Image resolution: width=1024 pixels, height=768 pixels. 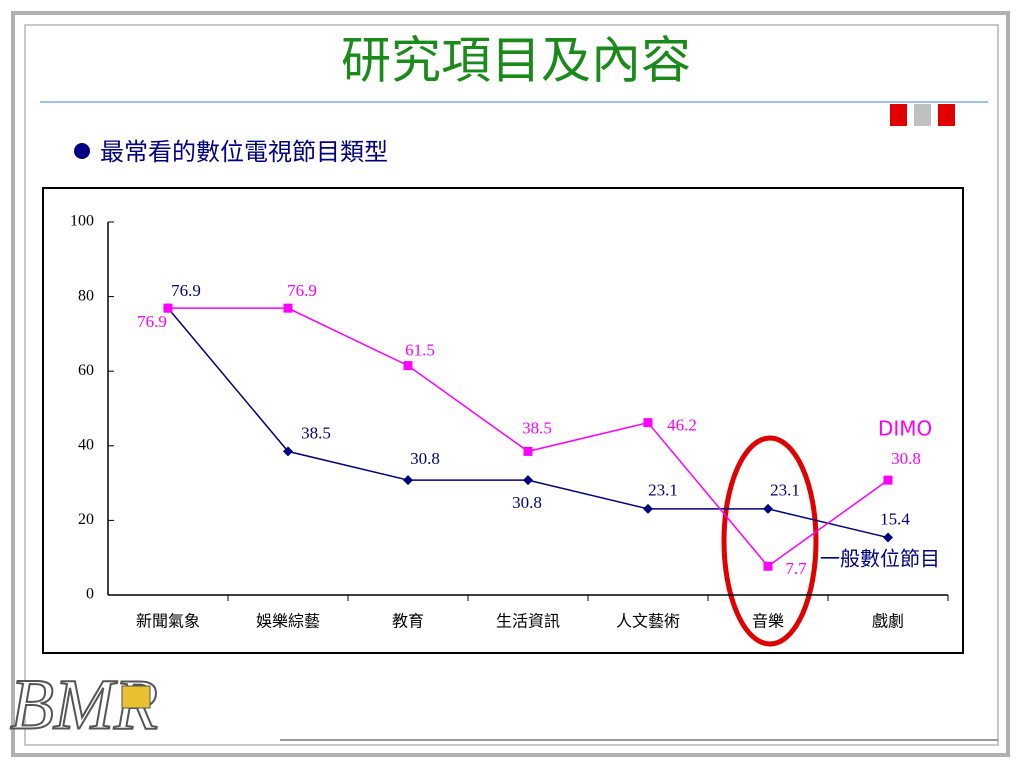 I want to click on slide-title: 研究項目及內容, so click(x=516, y=61).